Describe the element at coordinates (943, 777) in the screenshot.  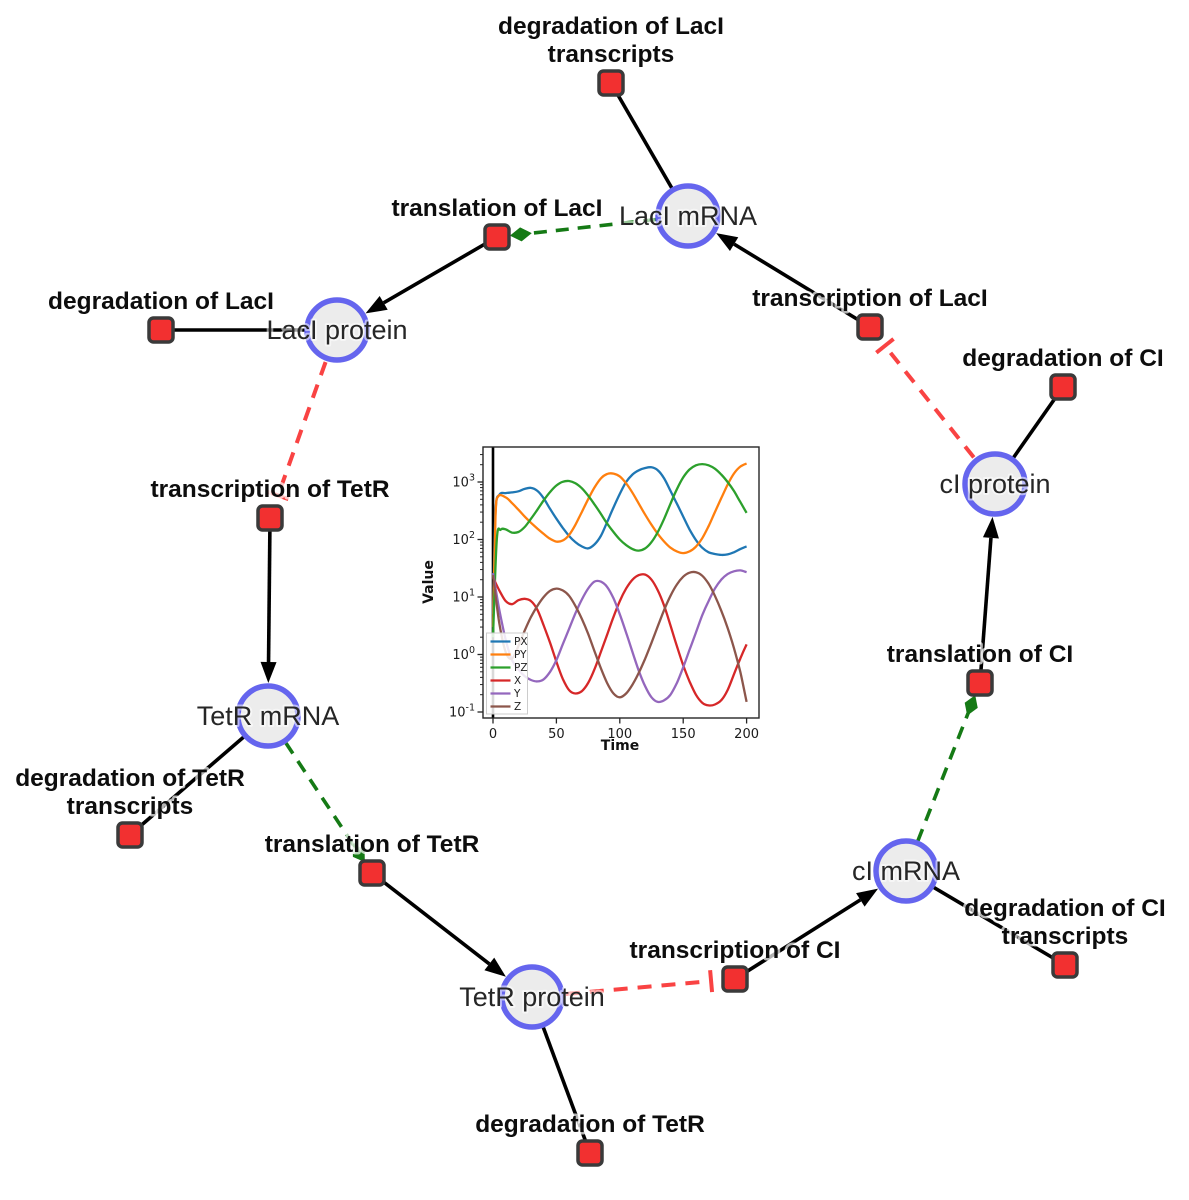
I see `edge-cI_mRNA-translation_CI` at that location.